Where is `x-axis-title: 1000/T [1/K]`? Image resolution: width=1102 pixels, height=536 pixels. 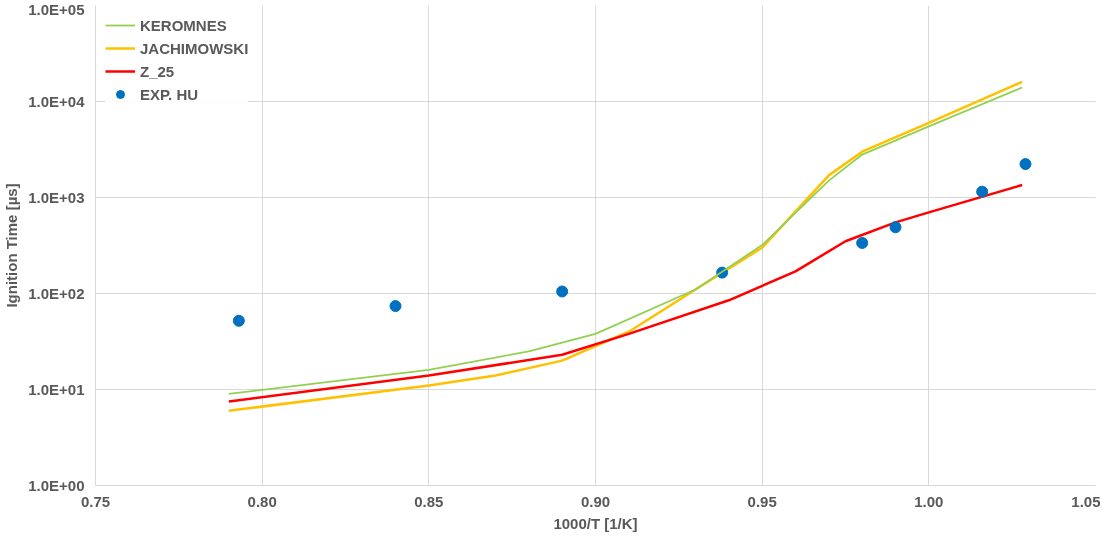 x-axis-title: 1000/T [1/K] is located at coordinates (595, 523).